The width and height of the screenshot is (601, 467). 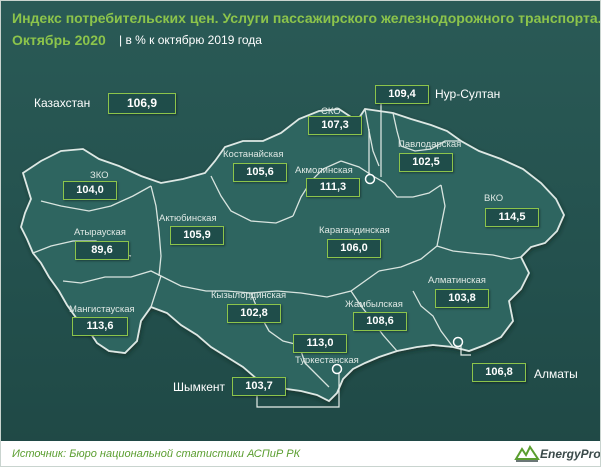 I want to click on chart-subtitle: | в % к октябрю 2019 года, so click(x=190, y=40).